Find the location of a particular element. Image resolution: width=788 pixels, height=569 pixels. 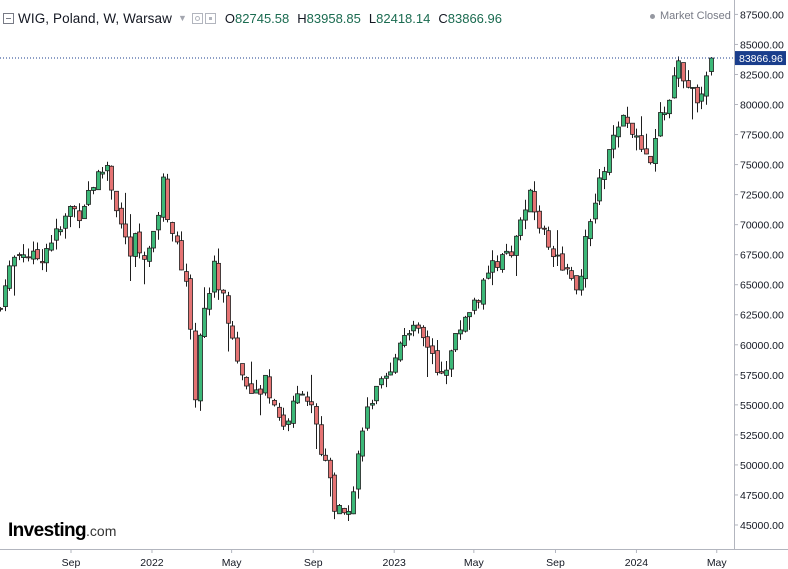

x-tick-label: 2023 is located at coordinates (395, 563).